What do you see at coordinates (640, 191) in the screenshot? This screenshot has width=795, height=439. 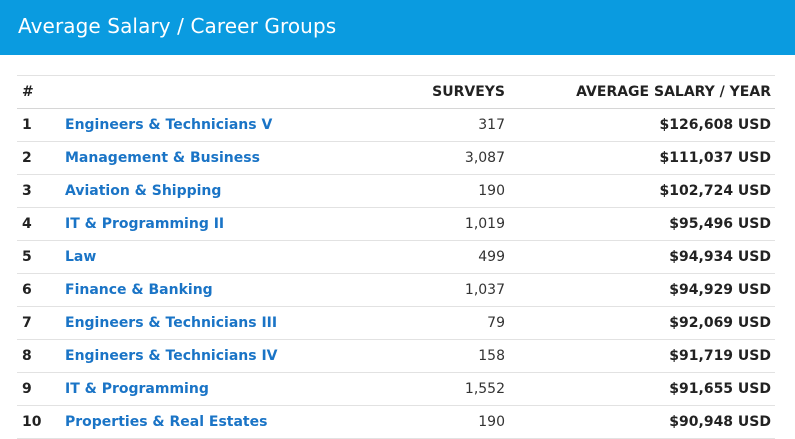 I see `row-average-salary: $102,724 USD` at bounding box center [640, 191].